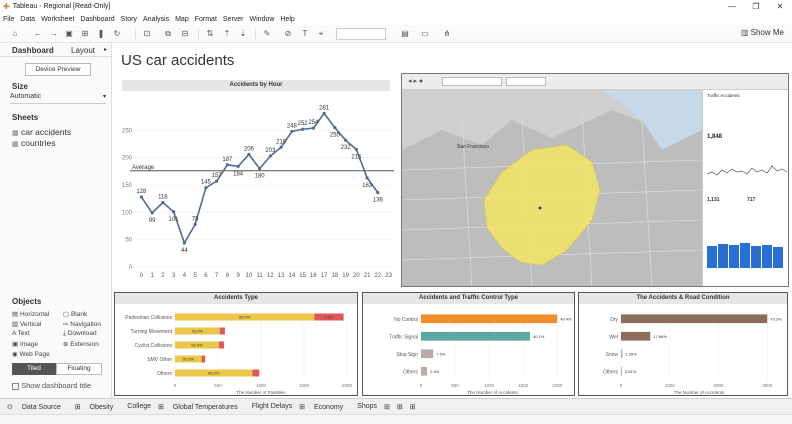  I want to click on side-value-3: 717, so click(751, 200).